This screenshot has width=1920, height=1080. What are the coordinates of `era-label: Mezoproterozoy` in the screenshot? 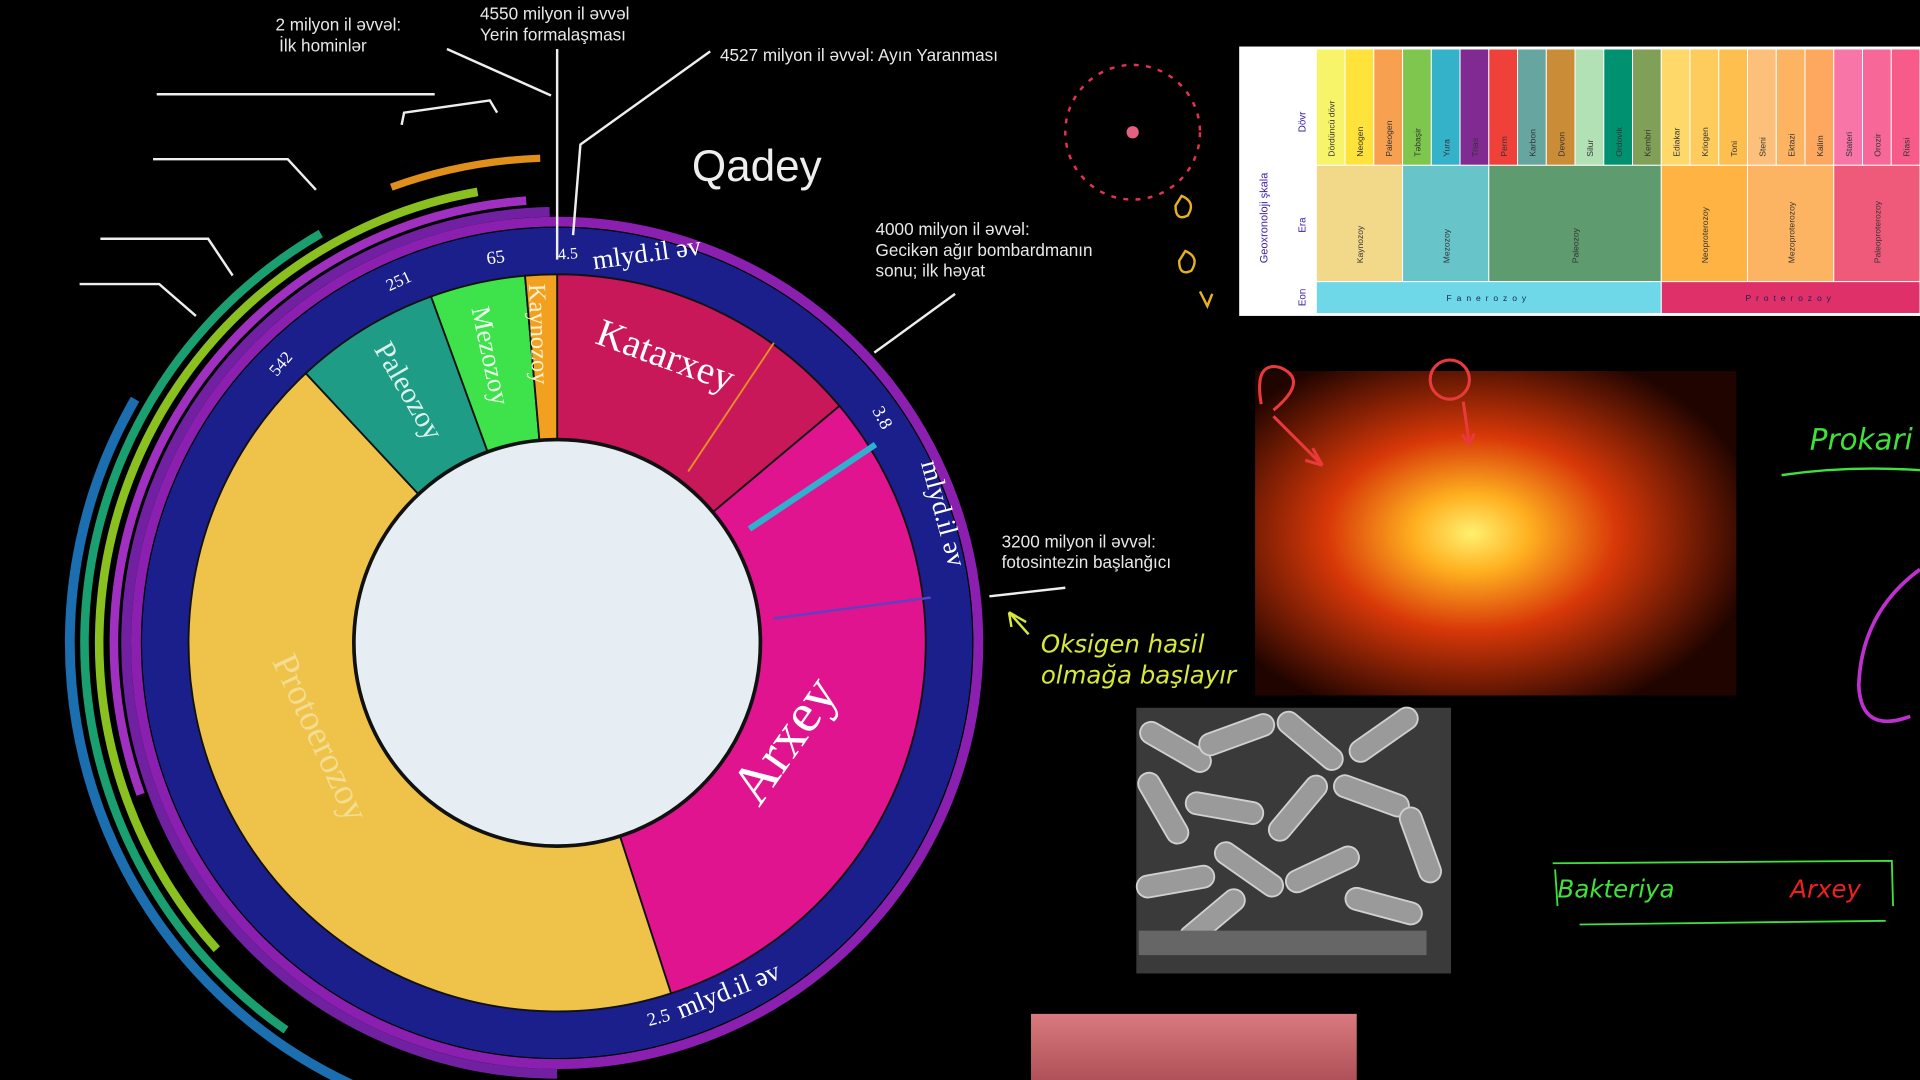 It's located at (1791, 232).